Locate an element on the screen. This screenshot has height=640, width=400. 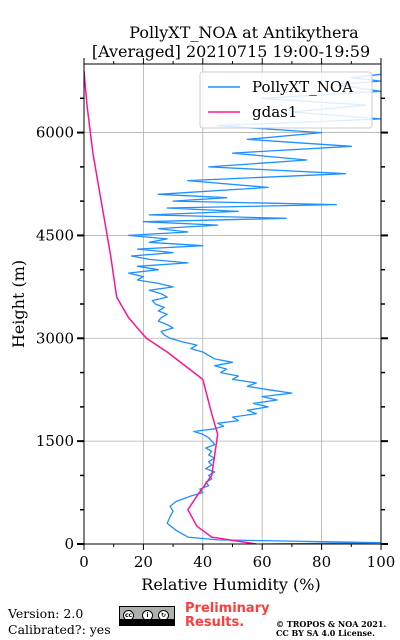
x-tick-label: 80 is located at coordinates (321, 562).